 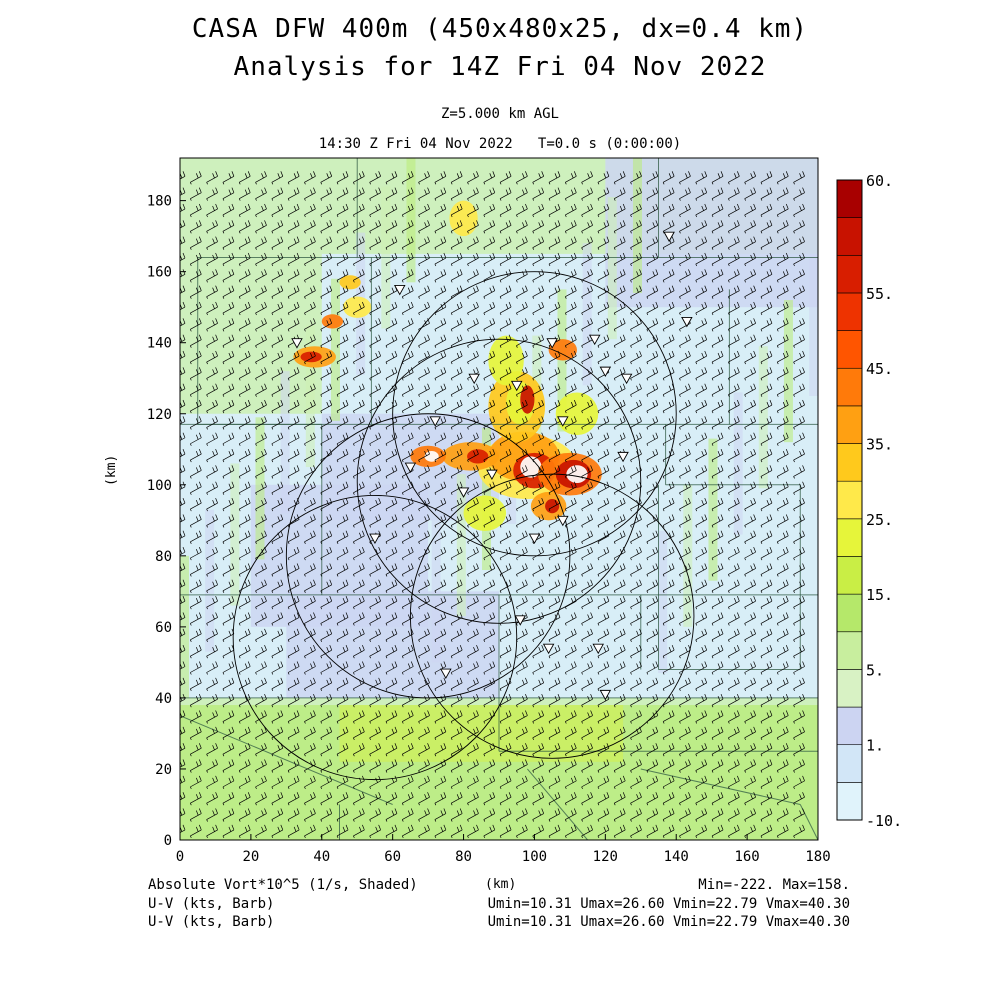 I want to click on y-tick-label: 20, so click(x=163, y=770).